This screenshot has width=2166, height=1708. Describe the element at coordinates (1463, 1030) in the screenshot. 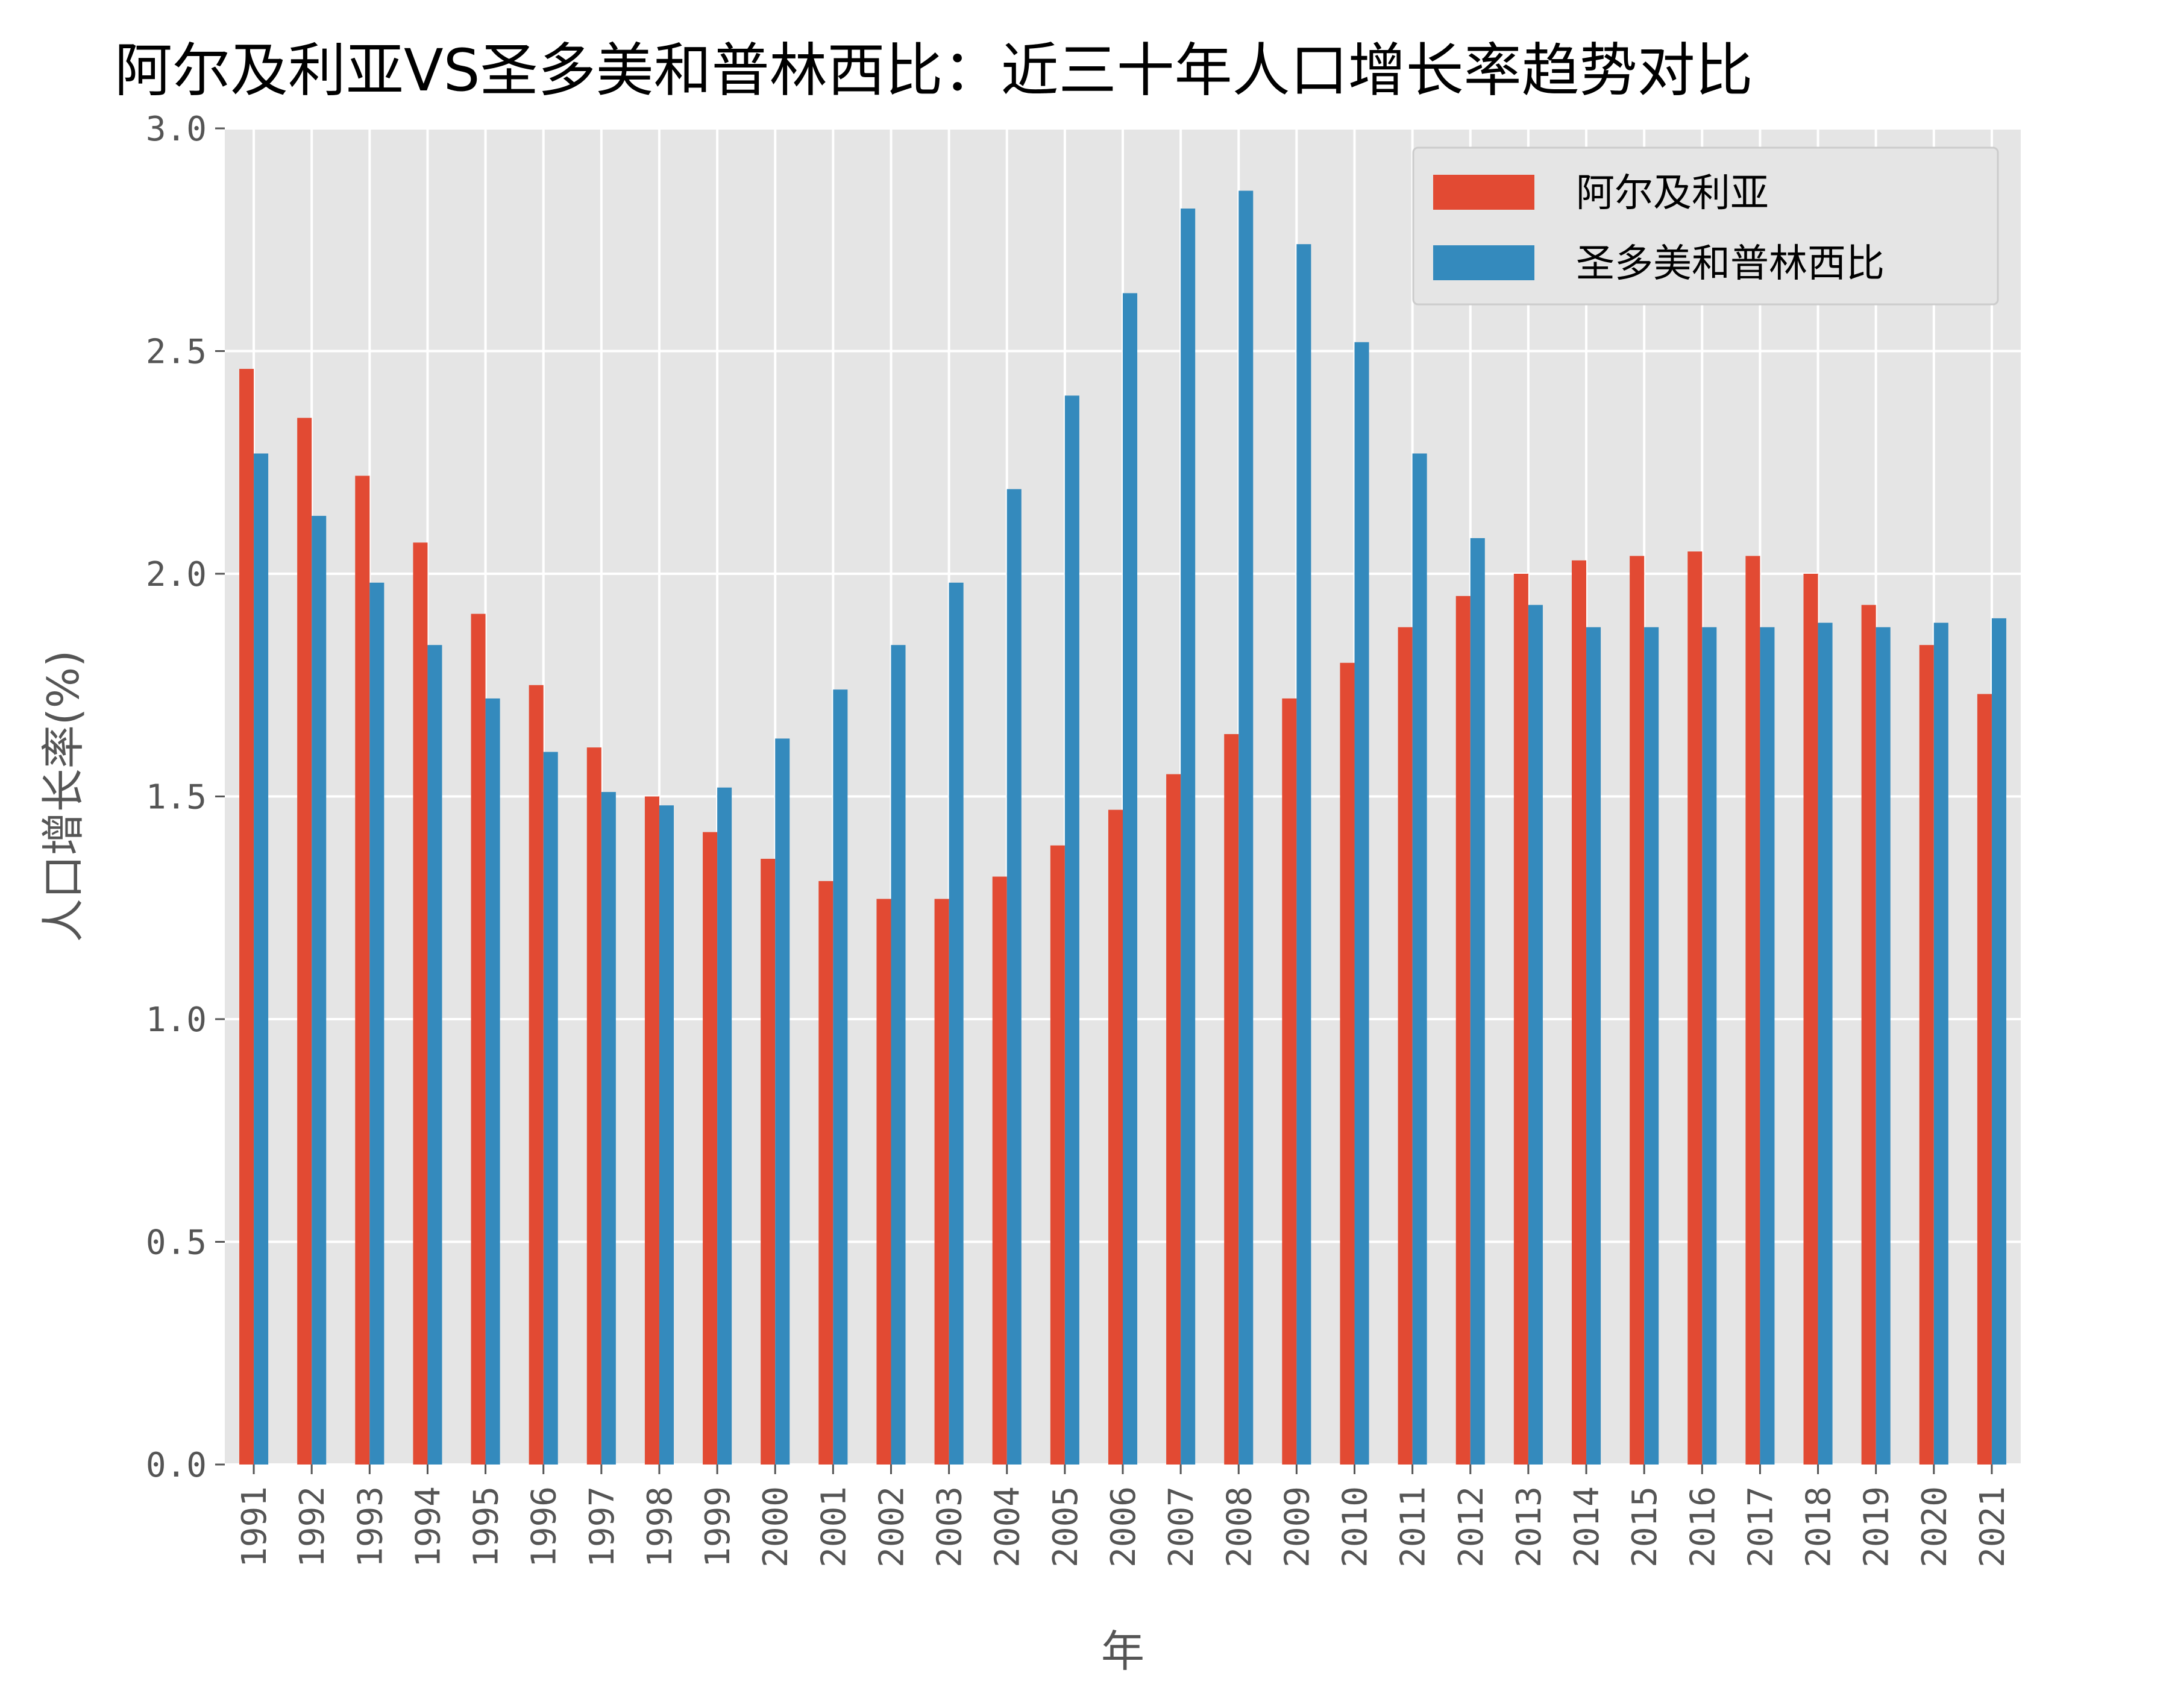

I see `bar-algeria-2012` at that location.